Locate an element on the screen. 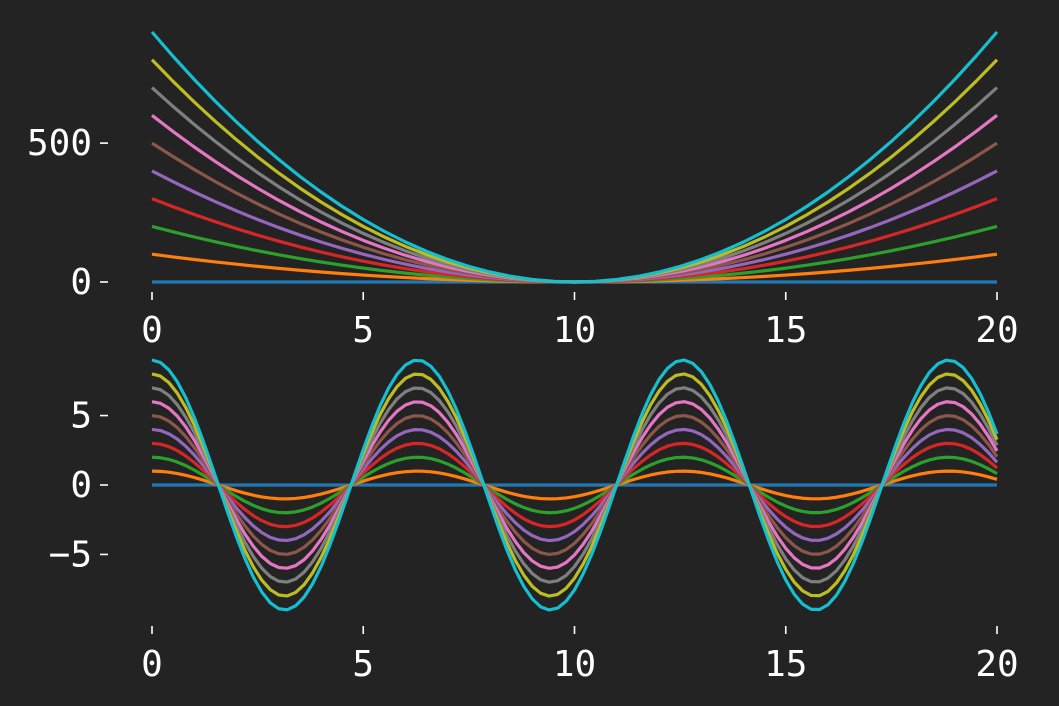 The height and width of the screenshot is (706, 1059). series-line-k3 is located at coordinates (575, 485).